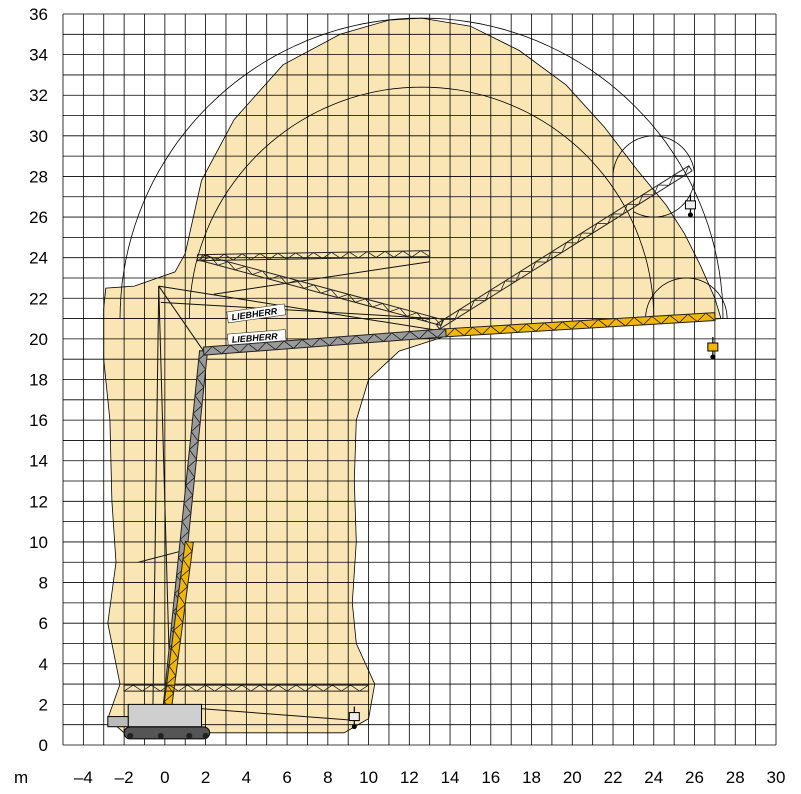  Describe the element at coordinates (38, 258) in the screenshot. I see `y-tick-label: 24` at that location.